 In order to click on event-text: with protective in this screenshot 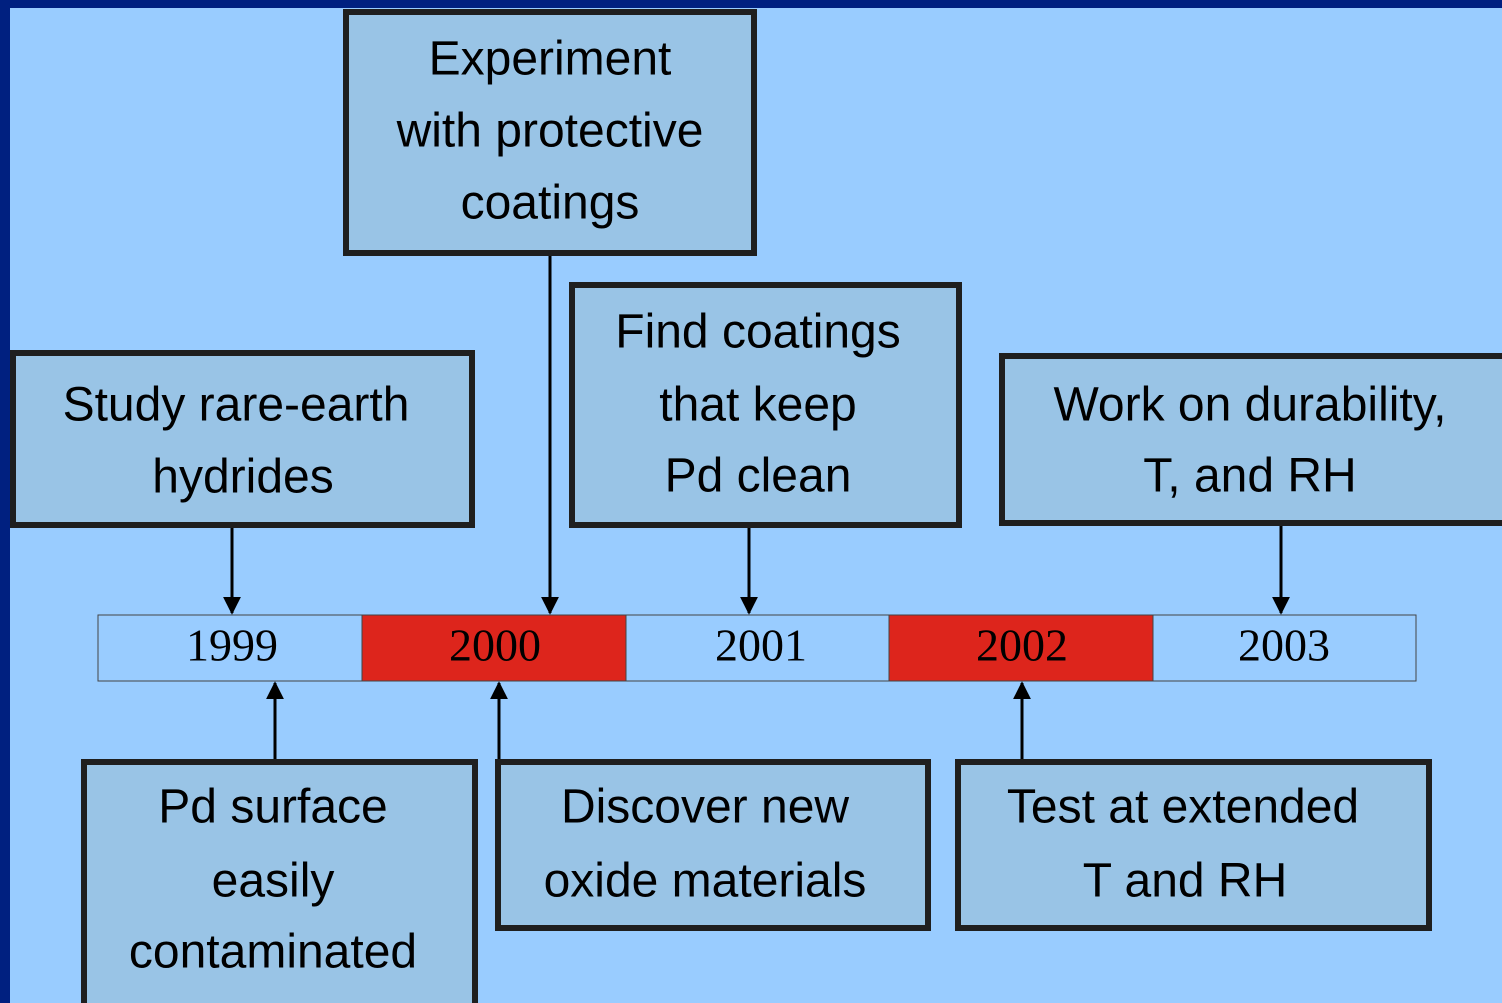, I will do `click(550, 131)`.